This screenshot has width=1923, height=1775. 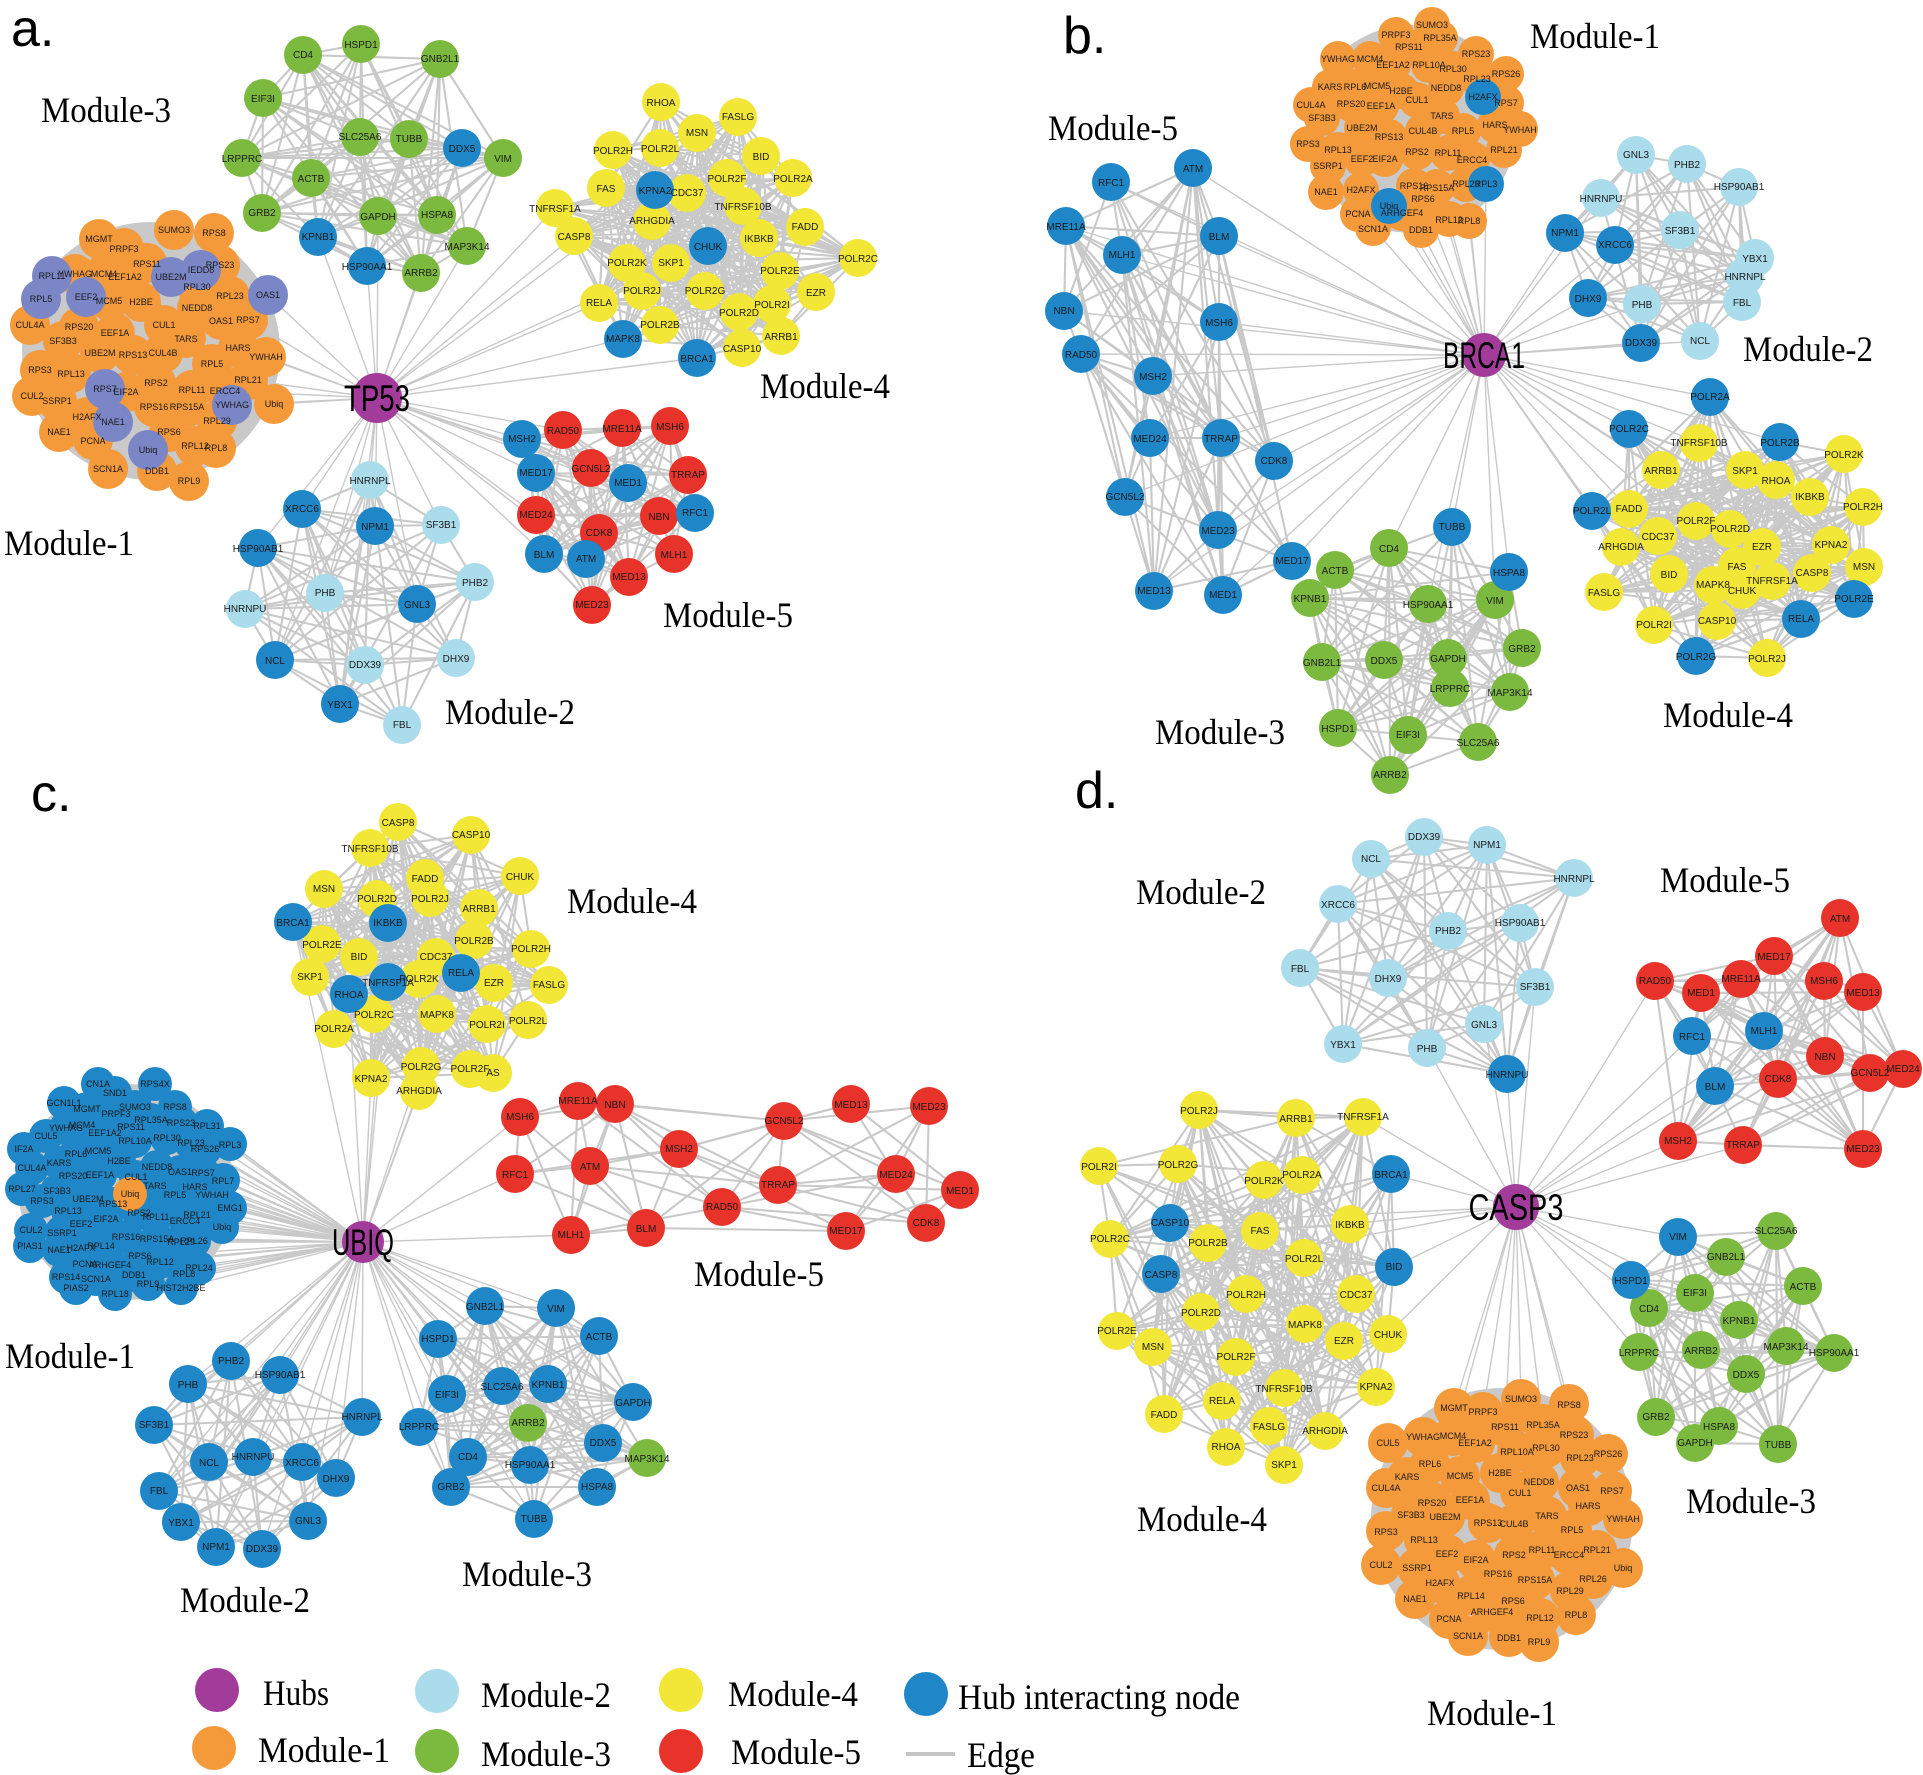 I want to click on svg-text: H2AFX, so click(x=1360, y=190).